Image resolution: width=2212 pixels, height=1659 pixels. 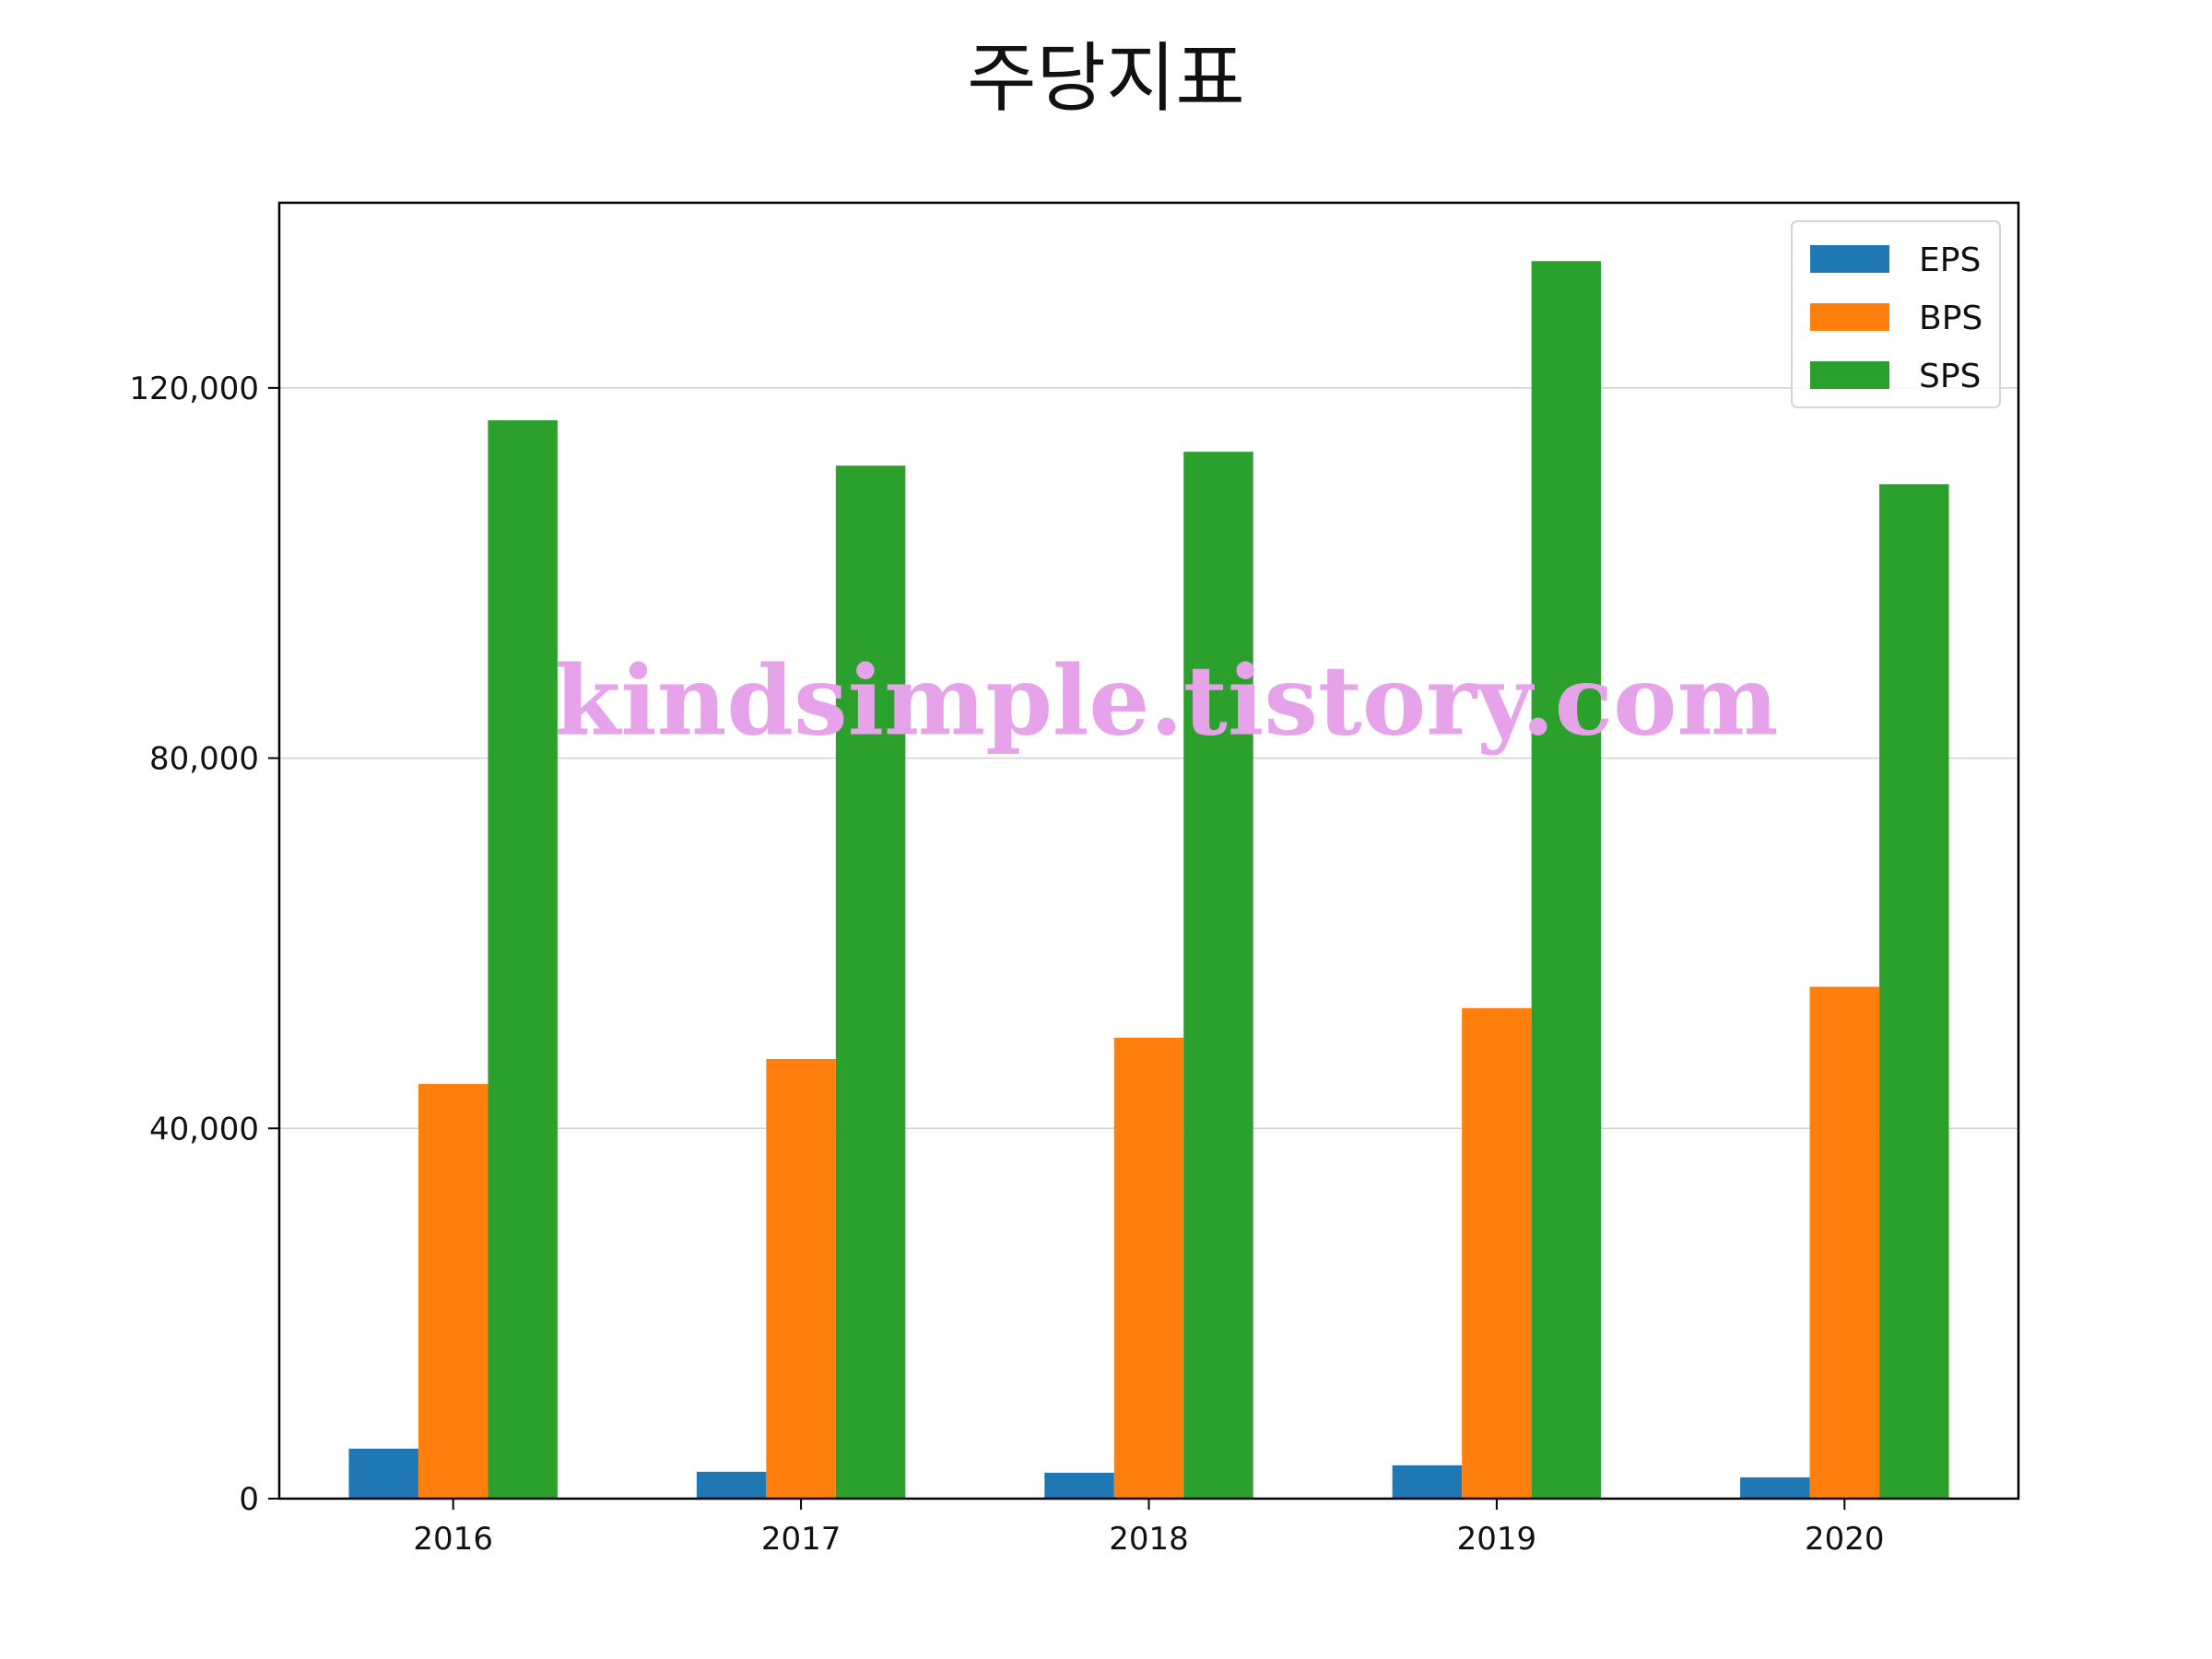 What do you see at coordinates (1950, 376) in the screenshot?
I see `legend-label: SPS` at bounding box center [1950, 376].